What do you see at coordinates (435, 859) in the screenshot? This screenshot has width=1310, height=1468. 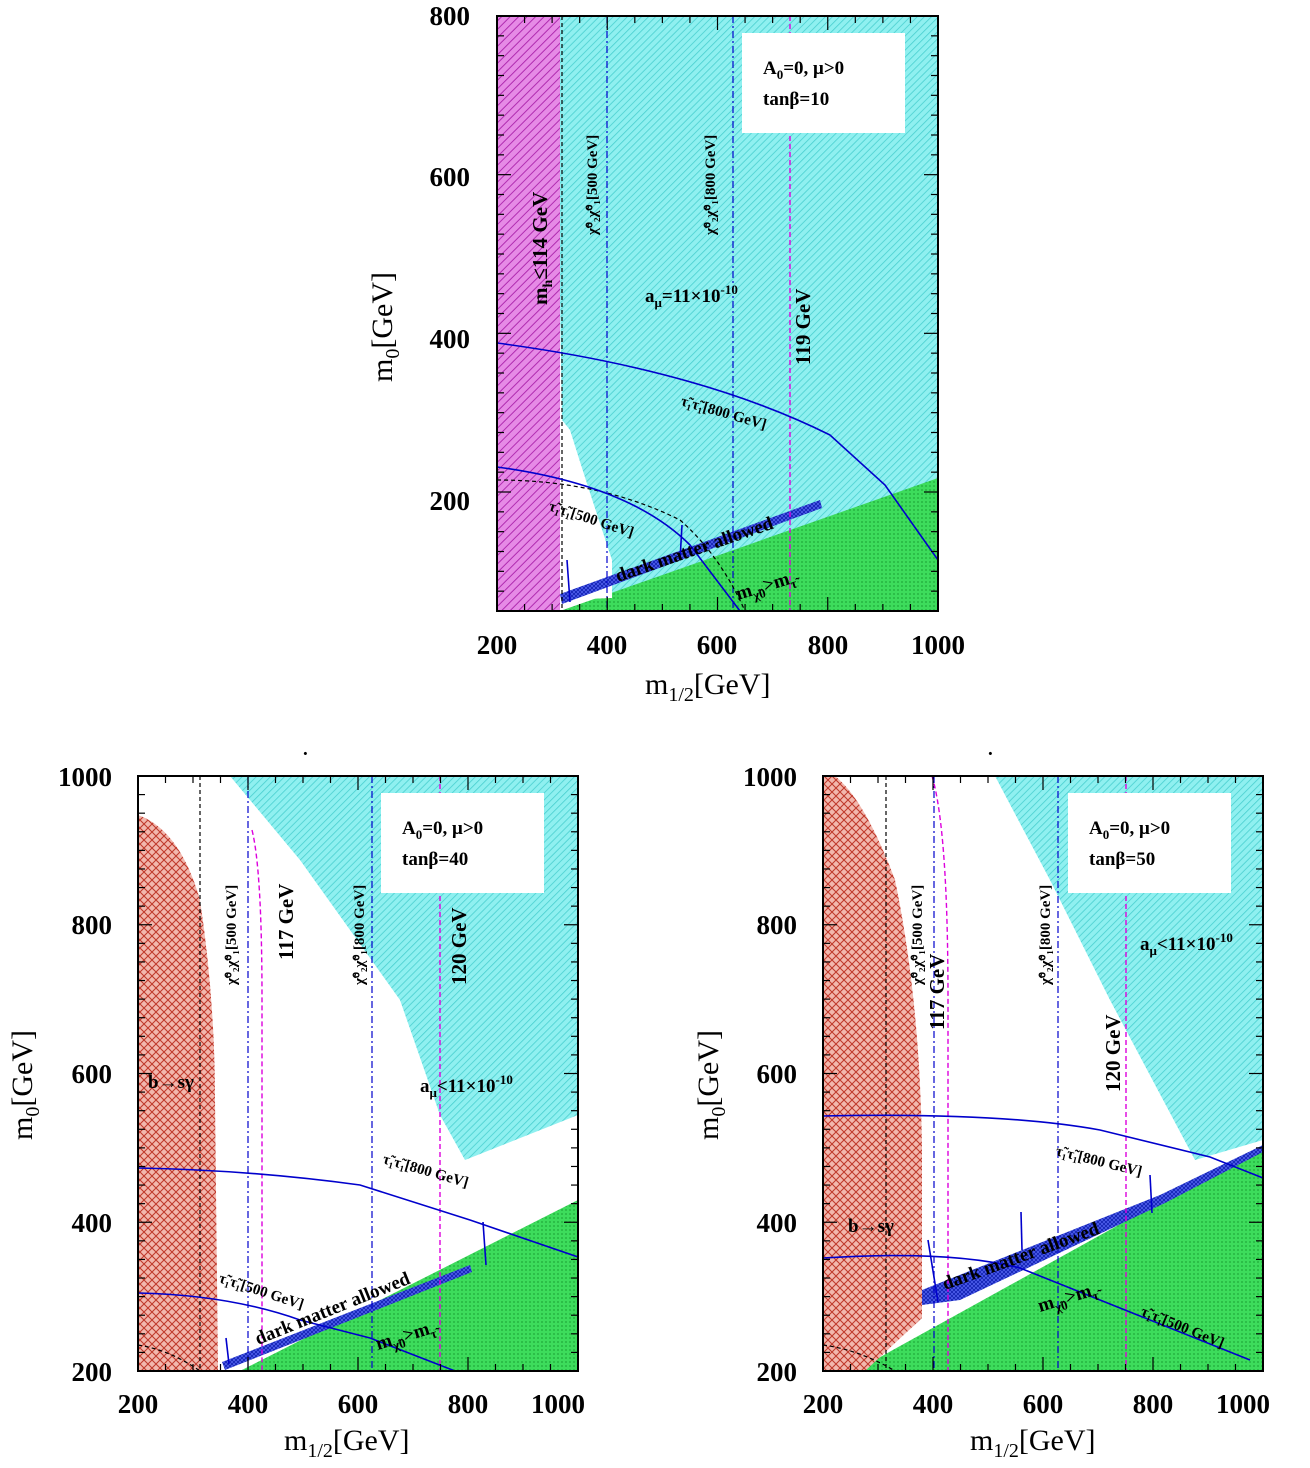 I see `legend-line-2: tanβ=40` at bounding box center [435, 859].